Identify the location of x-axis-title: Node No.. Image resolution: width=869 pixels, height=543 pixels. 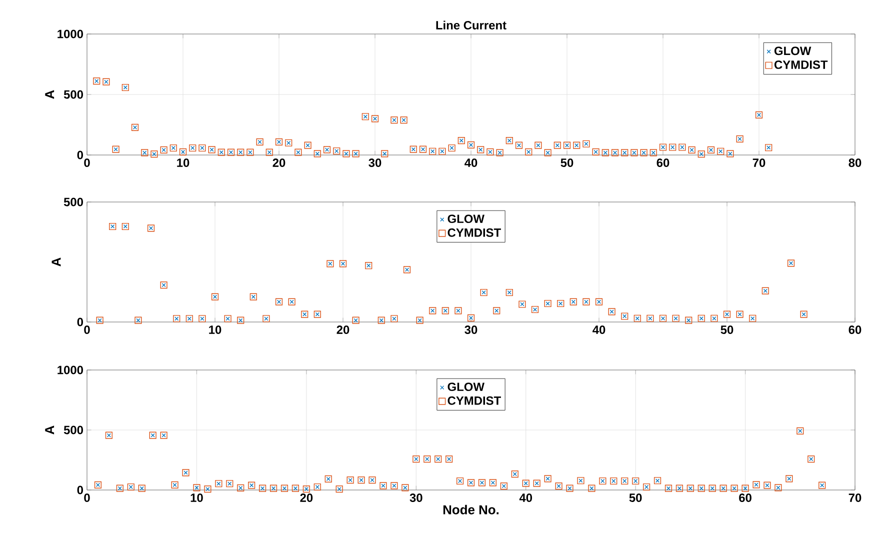
(471, 509).